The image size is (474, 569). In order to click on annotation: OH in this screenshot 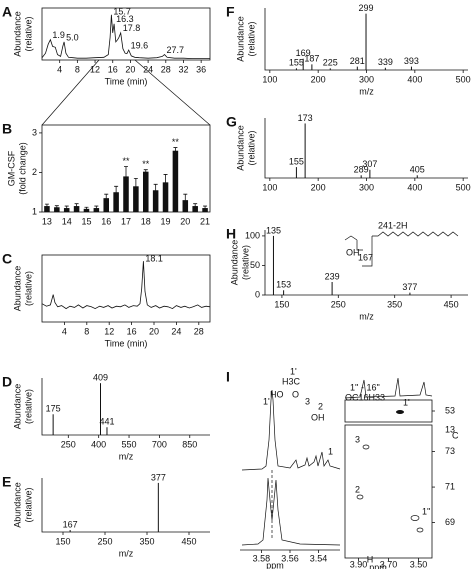, I will do `click(353, 252)`.